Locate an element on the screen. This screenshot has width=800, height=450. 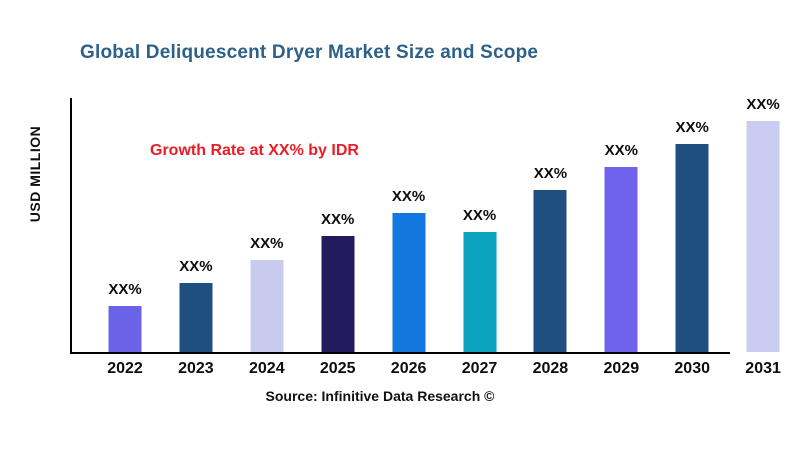
bar-2026 is located at coordinates (409, 282).